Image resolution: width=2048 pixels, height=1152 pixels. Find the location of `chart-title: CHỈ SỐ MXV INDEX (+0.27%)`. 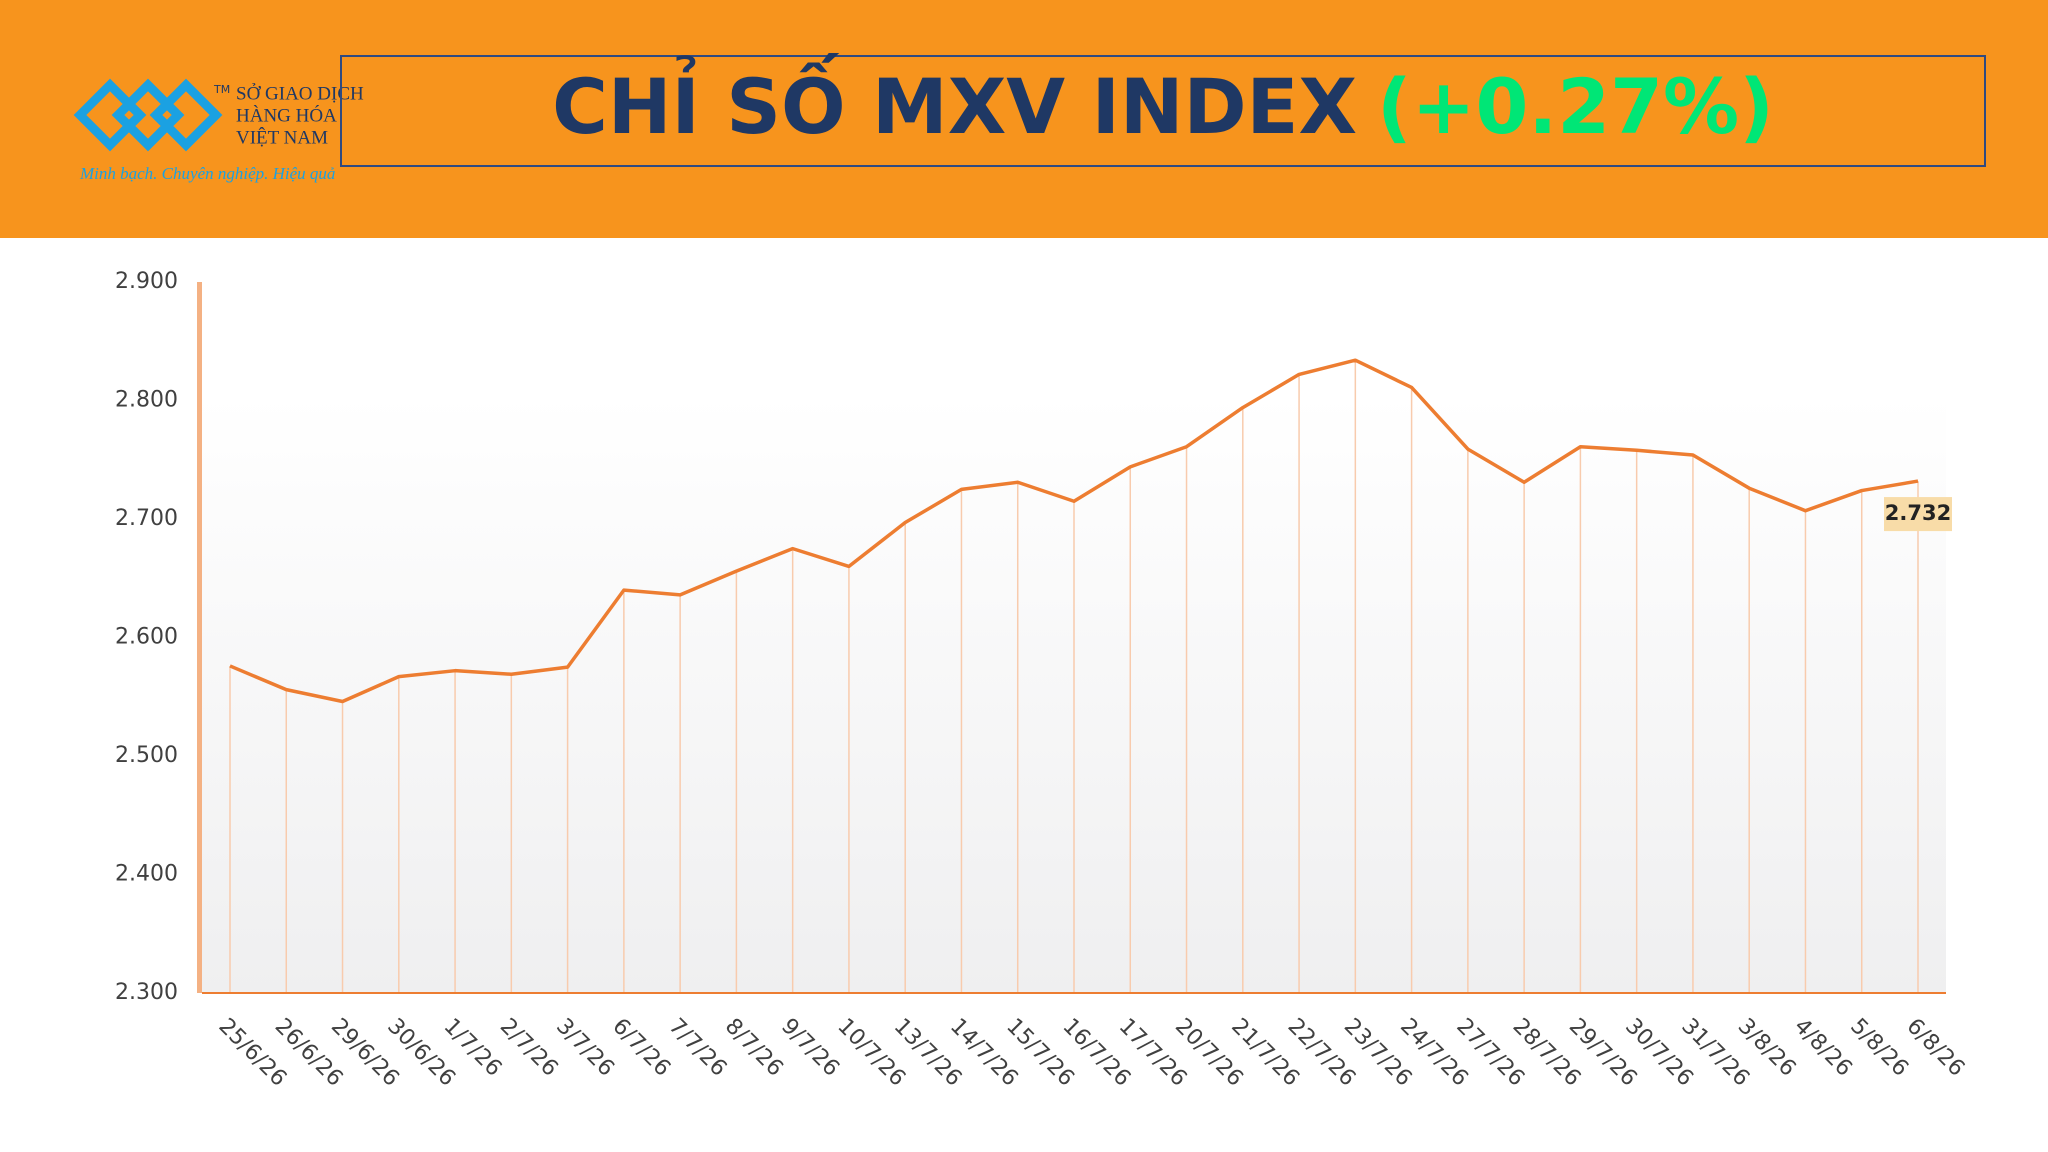

chart-title: CHỈ SỐ MXV INDEX (+0.27%) is located at coordinates (1163, 101).